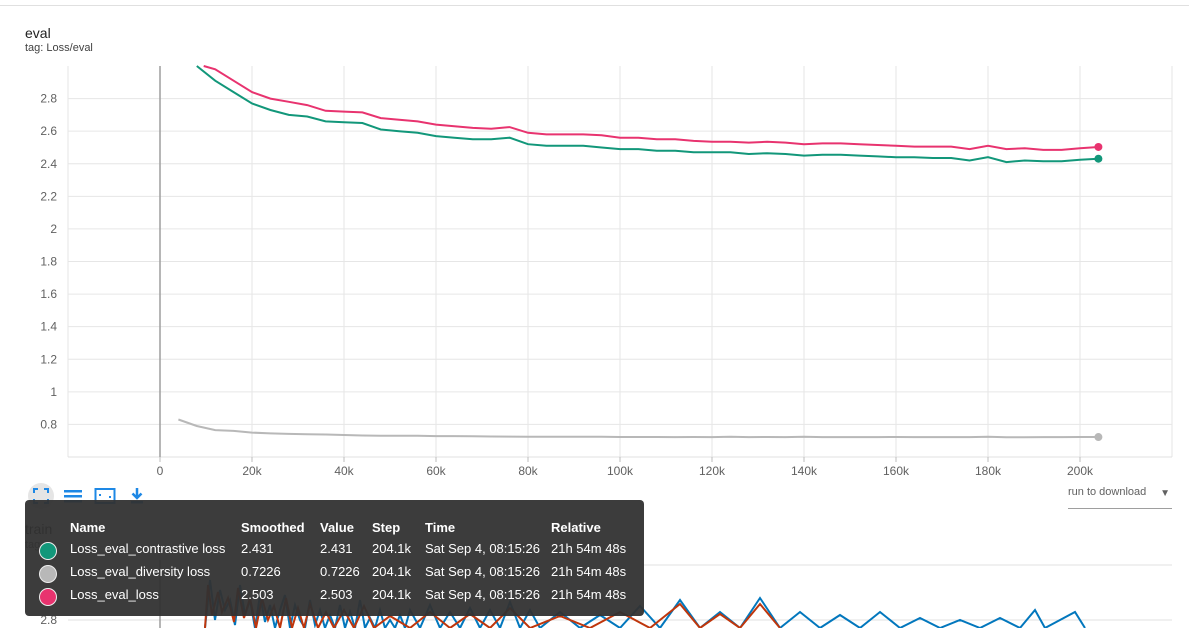 This screenshot has height=628, width=1189. Describe the element at coordinates (804, 471) in the screenshot. I see `x-tick-label: 140k` at that location.